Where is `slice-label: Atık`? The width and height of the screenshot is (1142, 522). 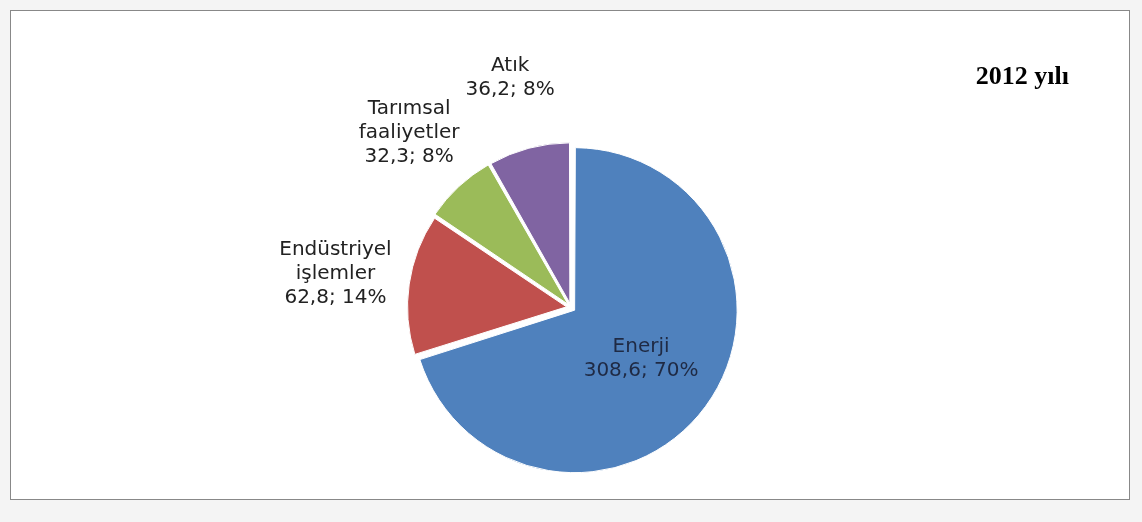
slice-label: Atık is located at coordinates (510, 63).